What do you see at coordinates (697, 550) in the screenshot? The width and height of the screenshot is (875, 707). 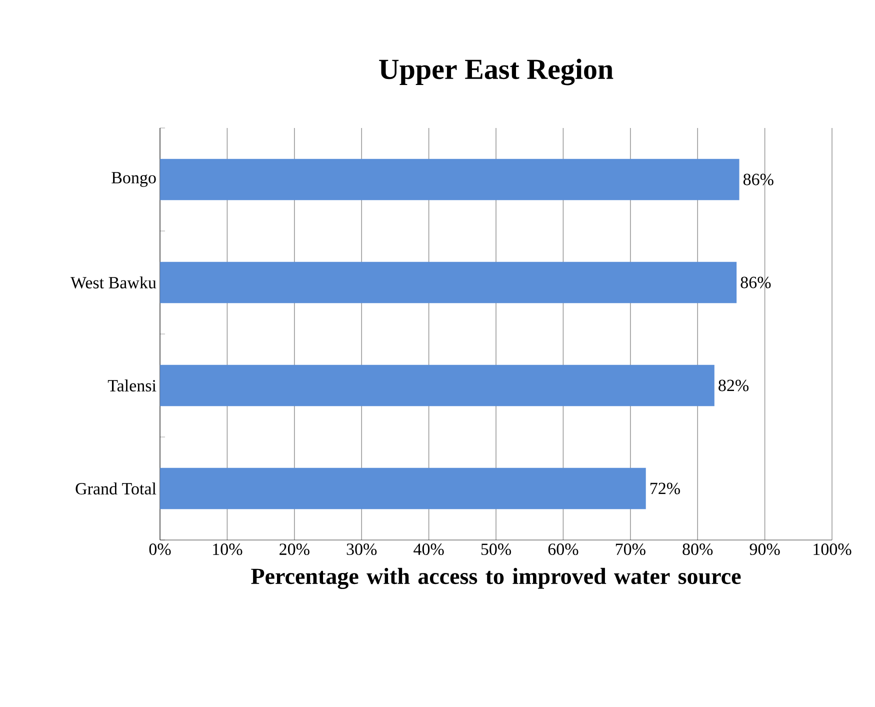 I see `x-tick-label: 80%` at bounding box center [697, 550].